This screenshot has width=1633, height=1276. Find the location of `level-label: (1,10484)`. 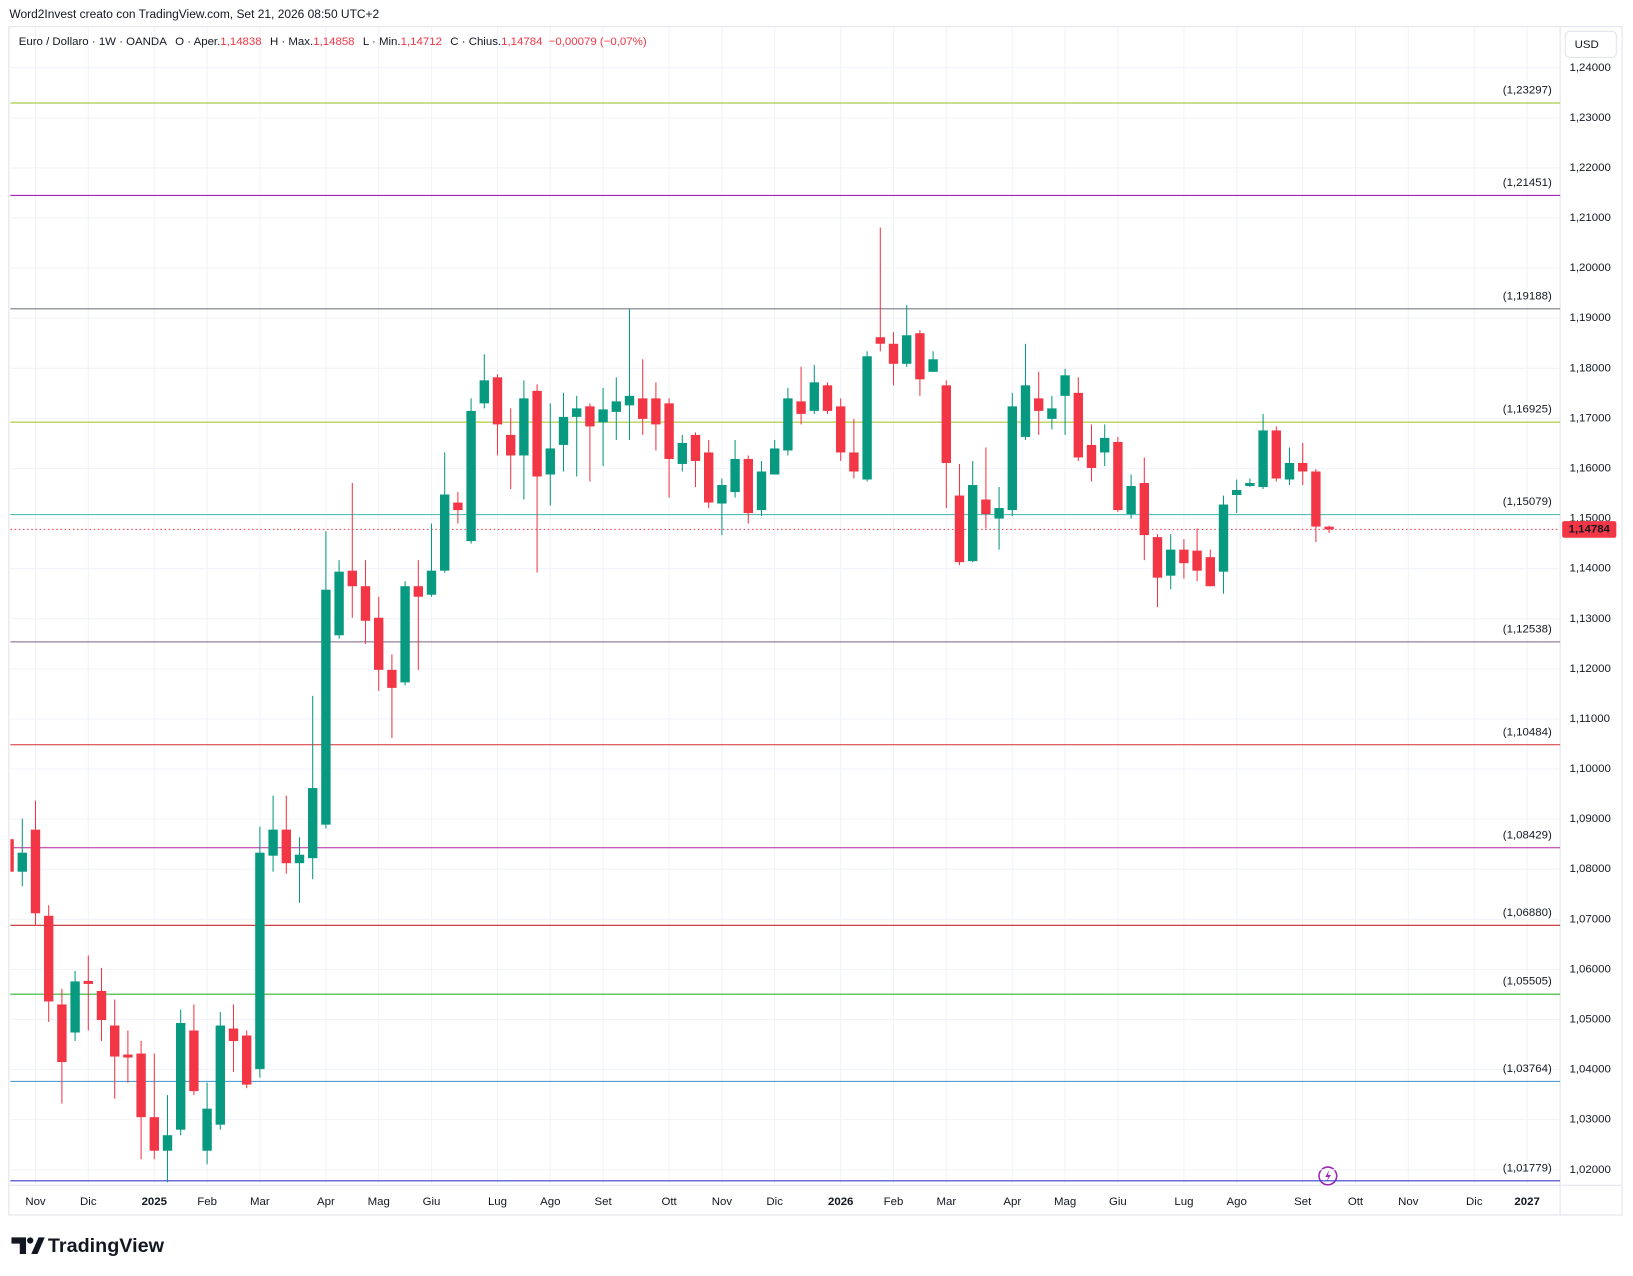

level-label: (1,10484) is located at coordinates (1527, 732).